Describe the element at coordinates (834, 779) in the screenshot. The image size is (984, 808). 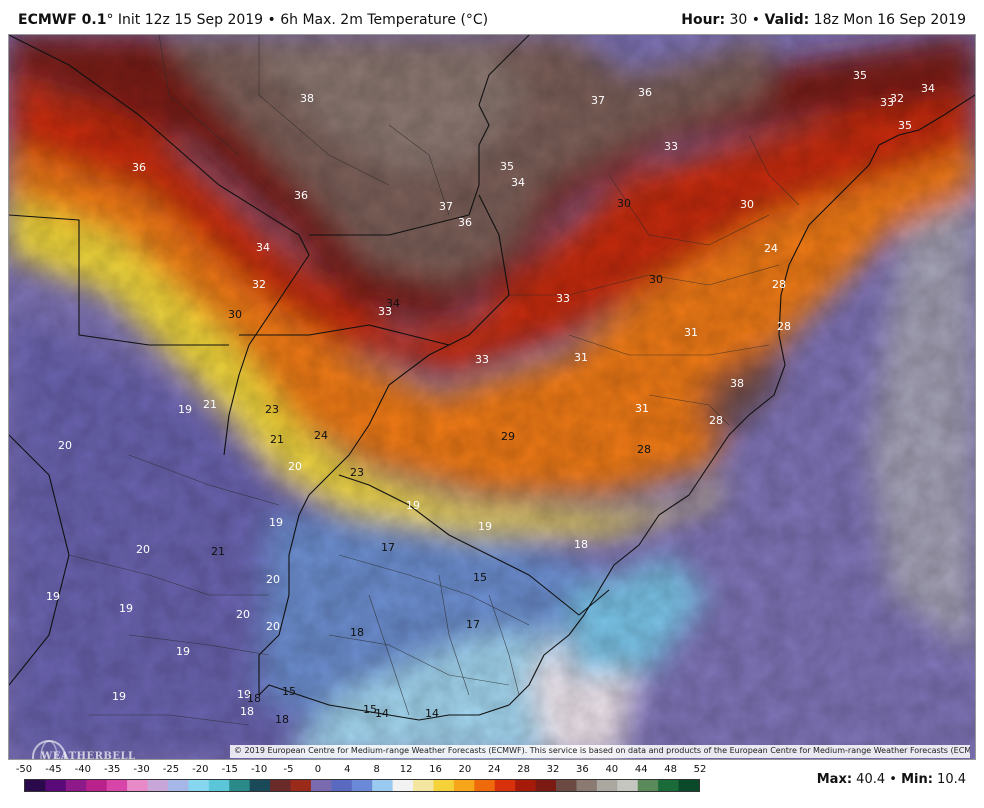
I see `max-label: Max:` at that location.